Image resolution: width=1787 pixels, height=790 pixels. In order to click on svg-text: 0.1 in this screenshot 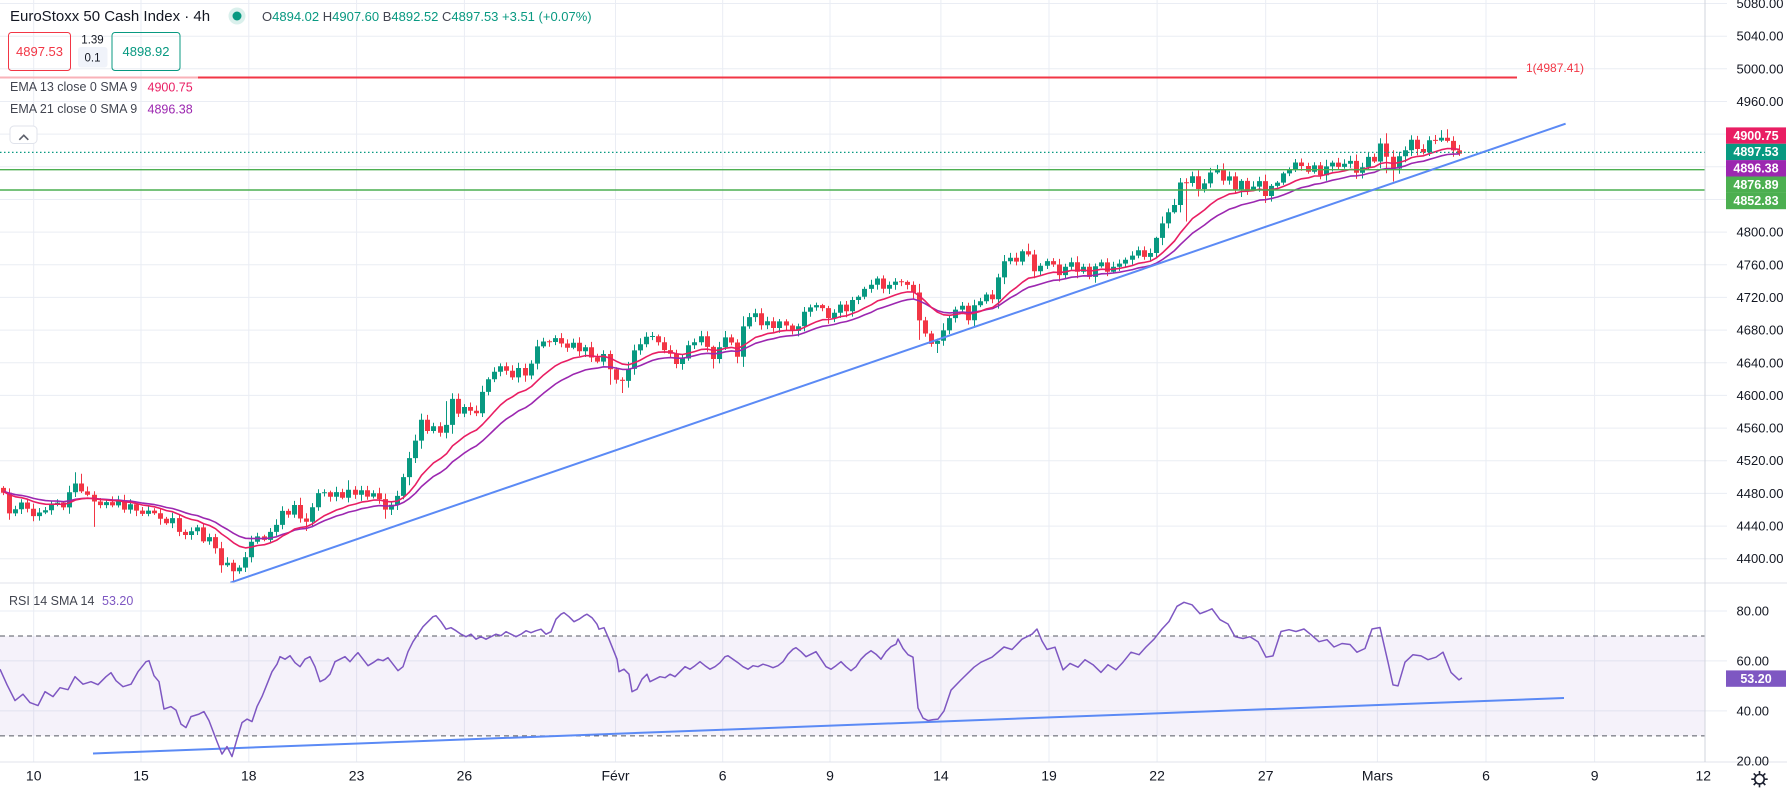, I will do `click(93, 59)`.